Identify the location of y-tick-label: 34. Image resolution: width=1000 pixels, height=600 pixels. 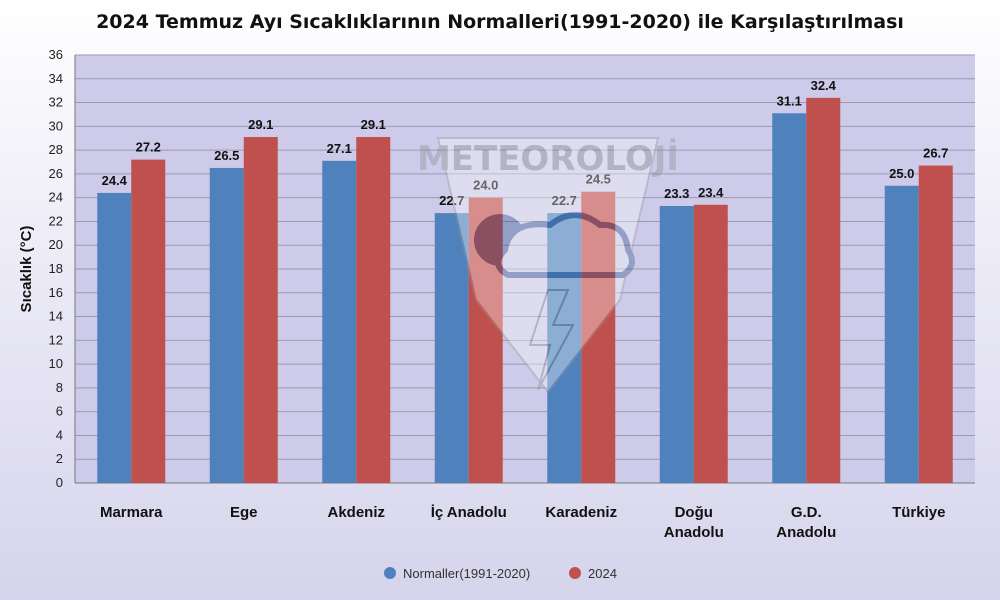
(56, 78).